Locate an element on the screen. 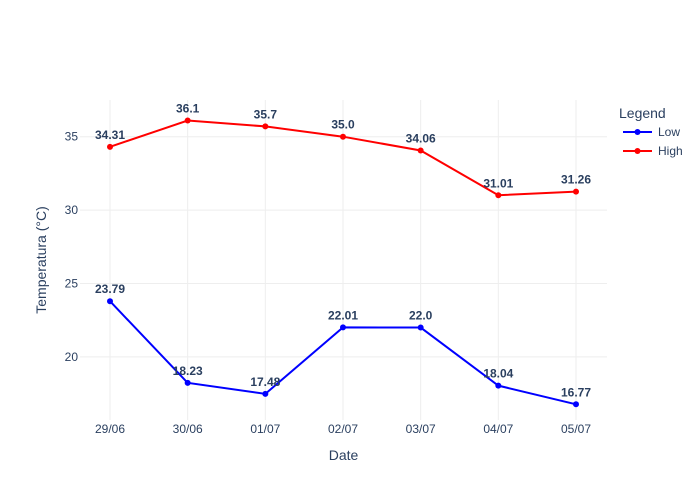 Image resolution: width=700 pixels, height=500 pixels. x-tick-label: 03/07 is located at coordinates (421, 429).